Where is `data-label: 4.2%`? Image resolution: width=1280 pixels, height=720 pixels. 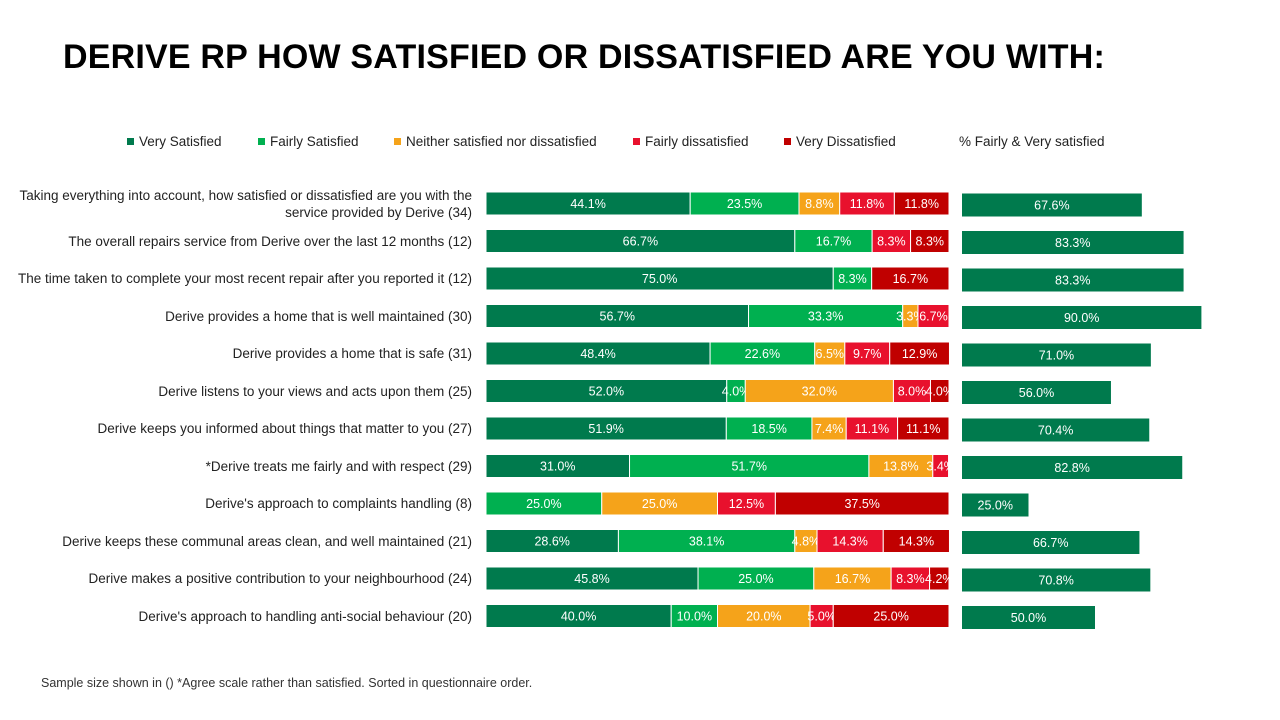
data-label: 4.2% is located at coordinates (939, 579).